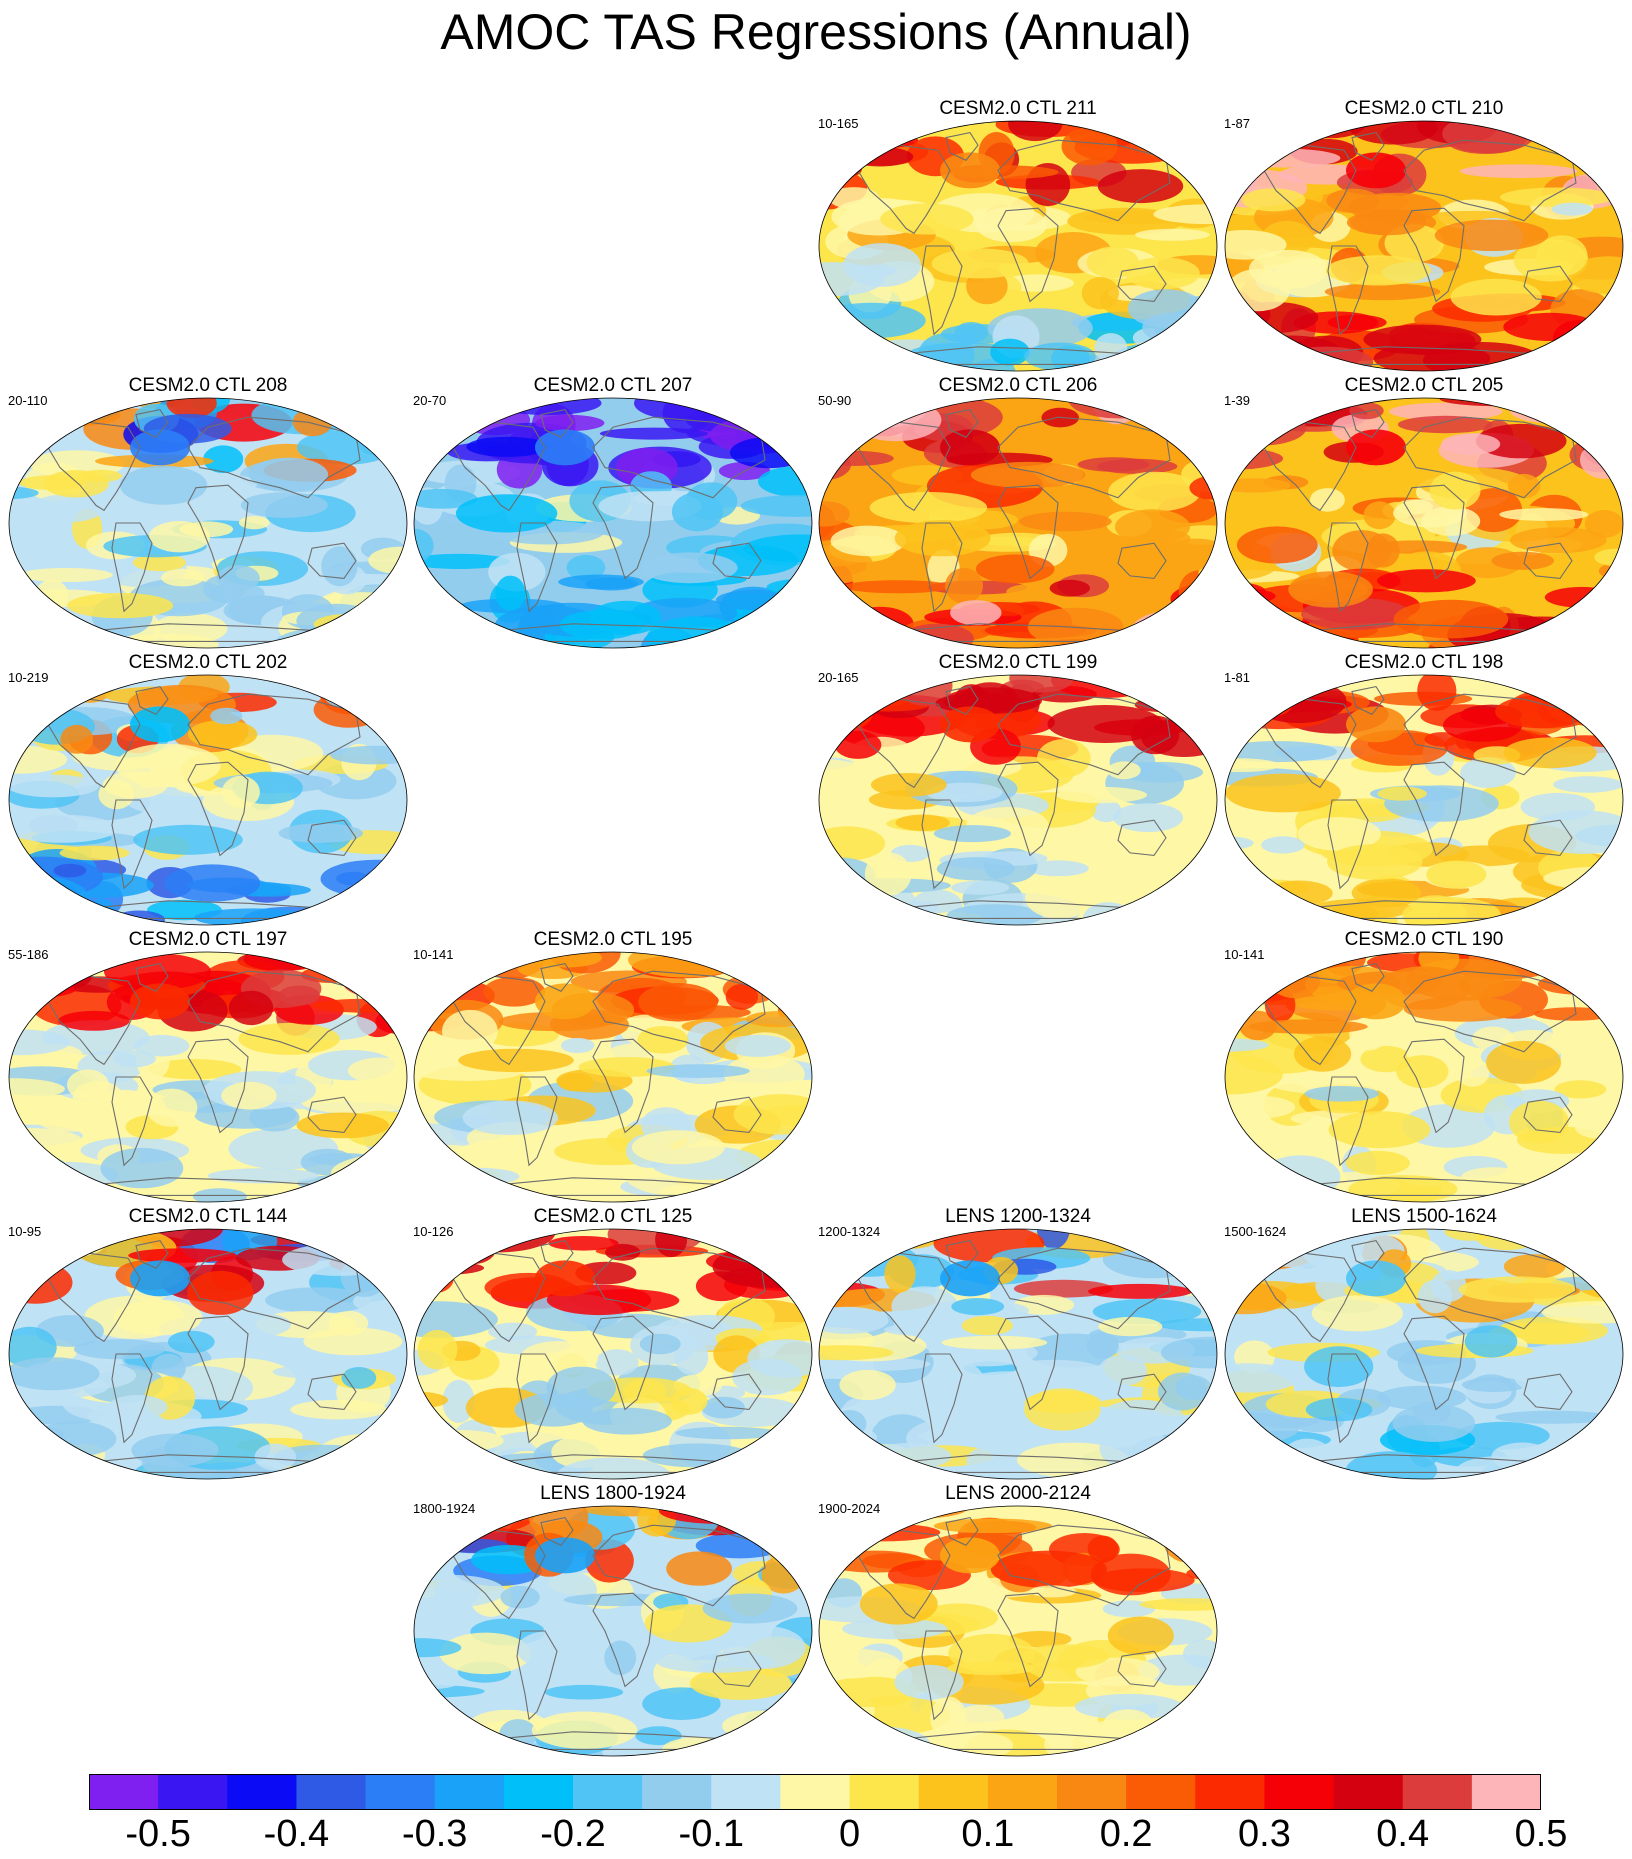  I want to click on panel-title: CESM2.0 CTL 125, so click(613, 1216).